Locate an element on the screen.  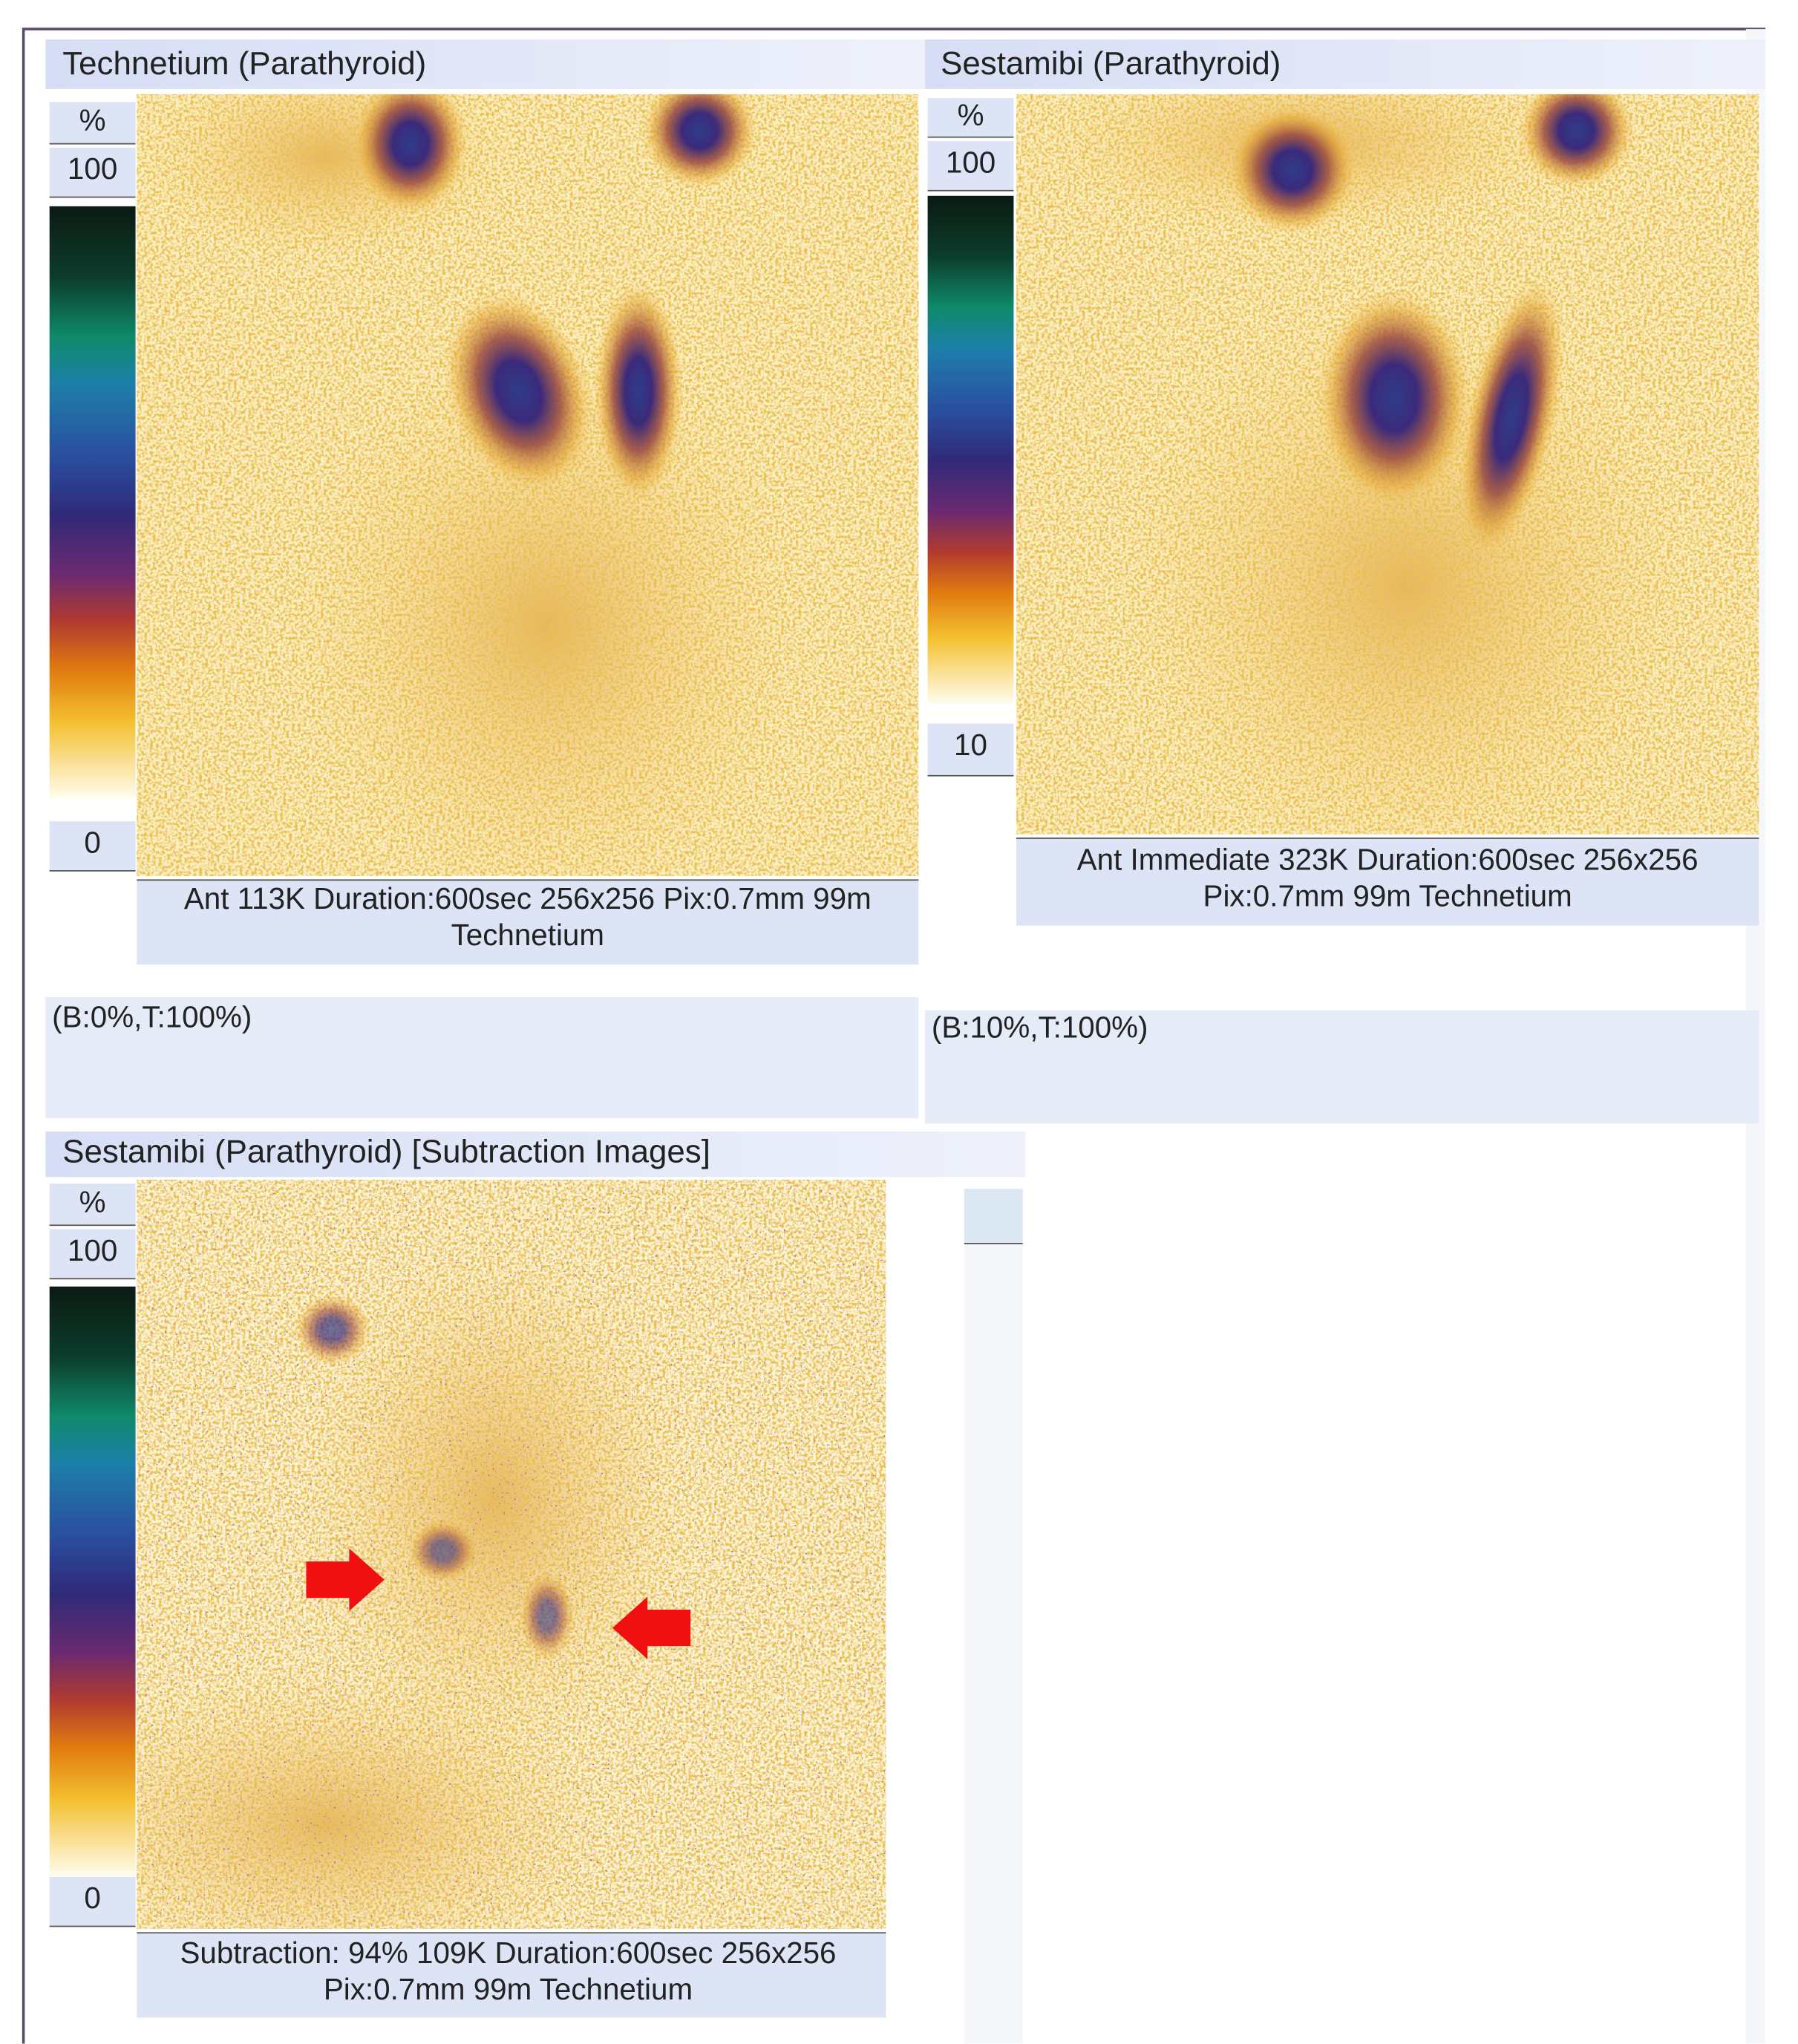
scale-bottom: 10 is located at coordinates (970, 745).